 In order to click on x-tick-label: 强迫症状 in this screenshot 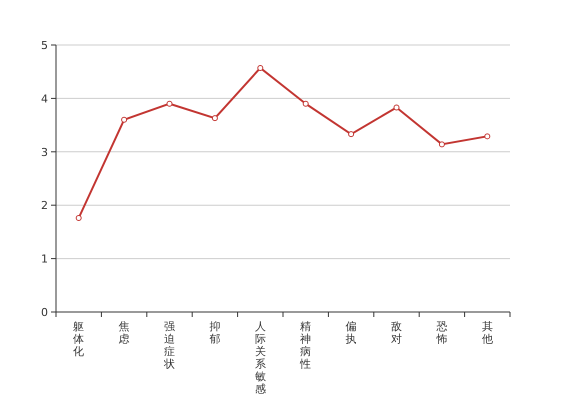, I will do `click(169, 345)`.